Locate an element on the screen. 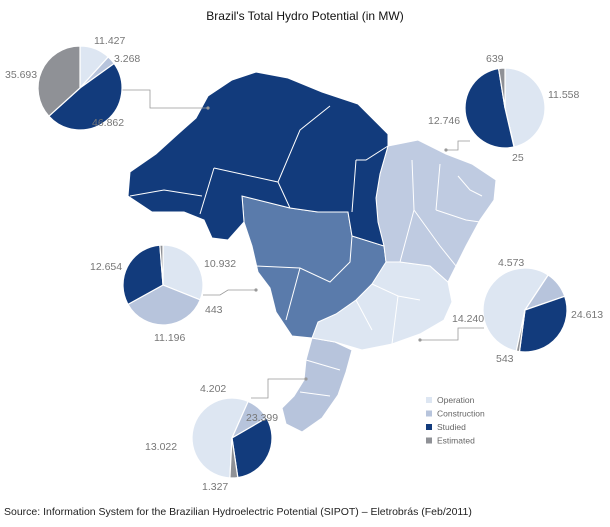 This screenshot has width=610, height=527. leader-line-northeast is located at coordinates (458, 145).